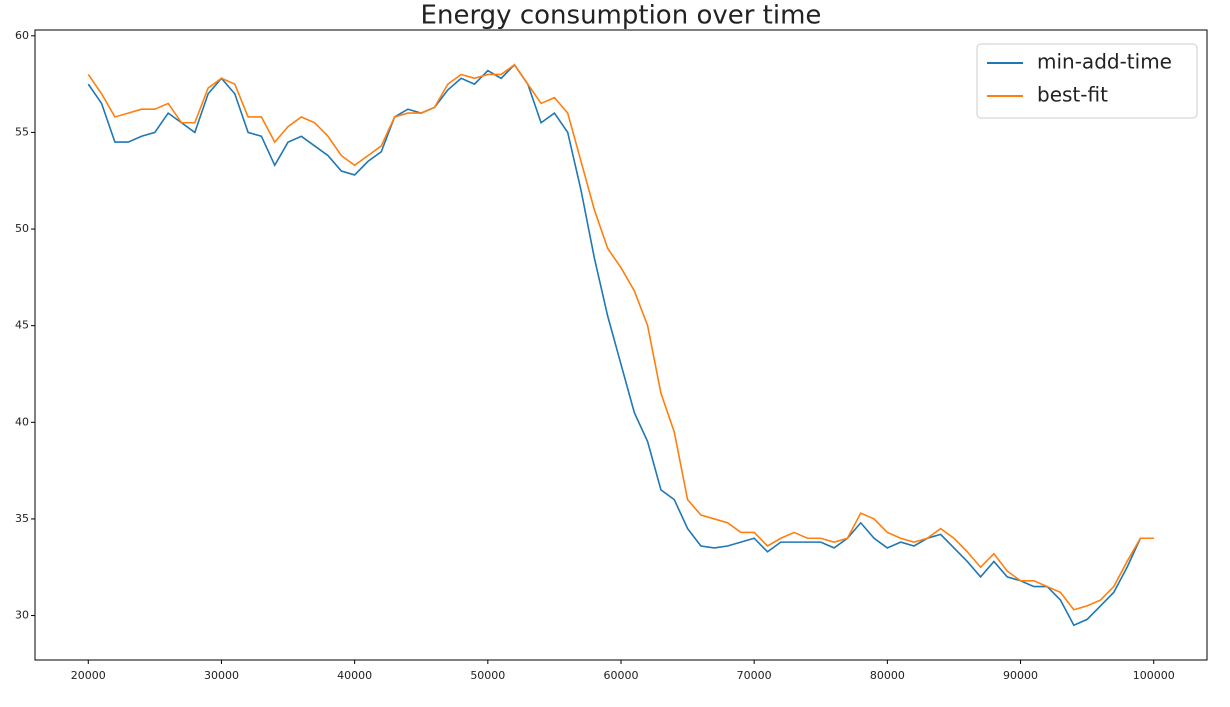 The image size is (1230, 707). What do you see at coordinates (1154, 675) in the screenshot?
I see `x-tick-label: 100000` at bounding box center [1154, 675].